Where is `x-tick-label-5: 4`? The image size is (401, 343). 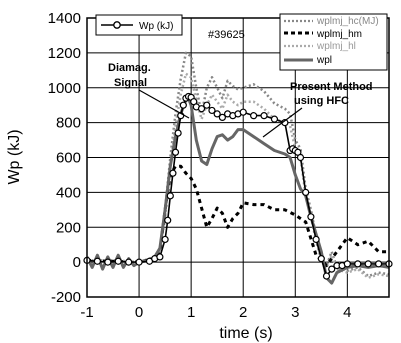 x-tick-label-5: 4 is located at coordinates (347, 312).